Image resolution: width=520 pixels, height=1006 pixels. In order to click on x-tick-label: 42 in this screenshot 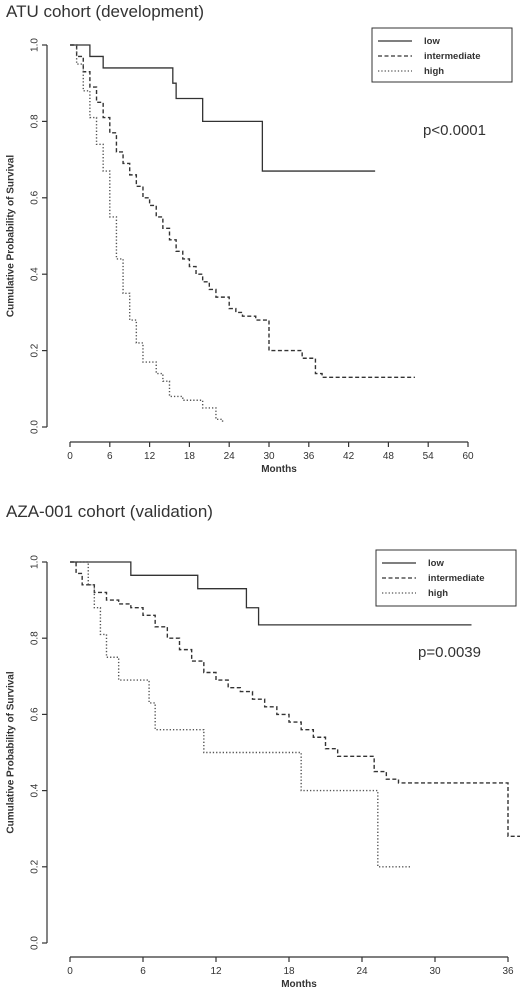, I will do `click(349, 456)`.